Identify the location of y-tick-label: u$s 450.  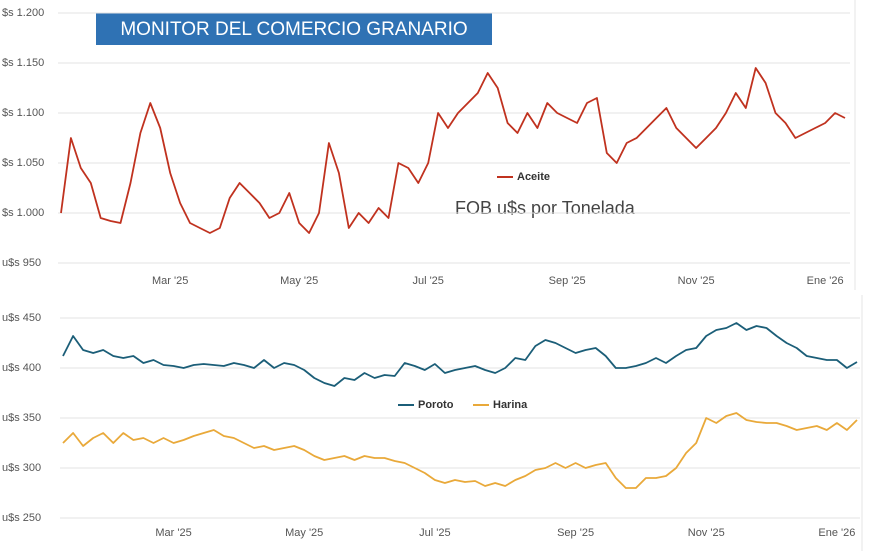
(21, 318).